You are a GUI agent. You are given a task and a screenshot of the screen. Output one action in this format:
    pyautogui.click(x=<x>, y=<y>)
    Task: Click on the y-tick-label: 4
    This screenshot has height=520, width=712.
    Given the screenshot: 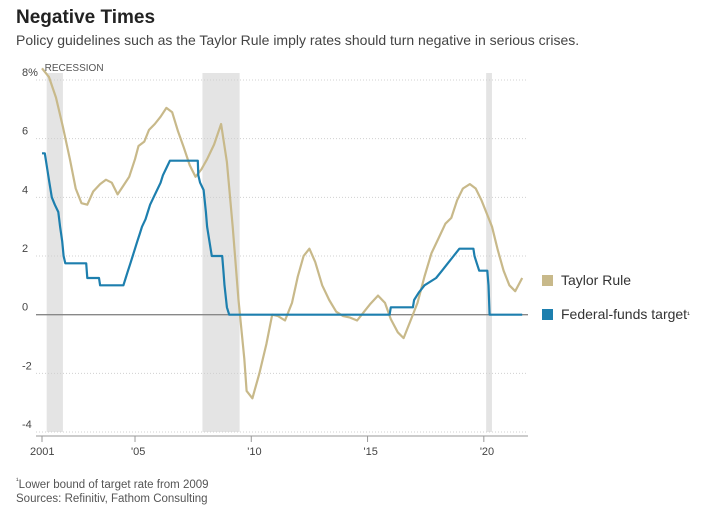 What is the action you would take?
    pyautogui.click(x=25, y=190)
    